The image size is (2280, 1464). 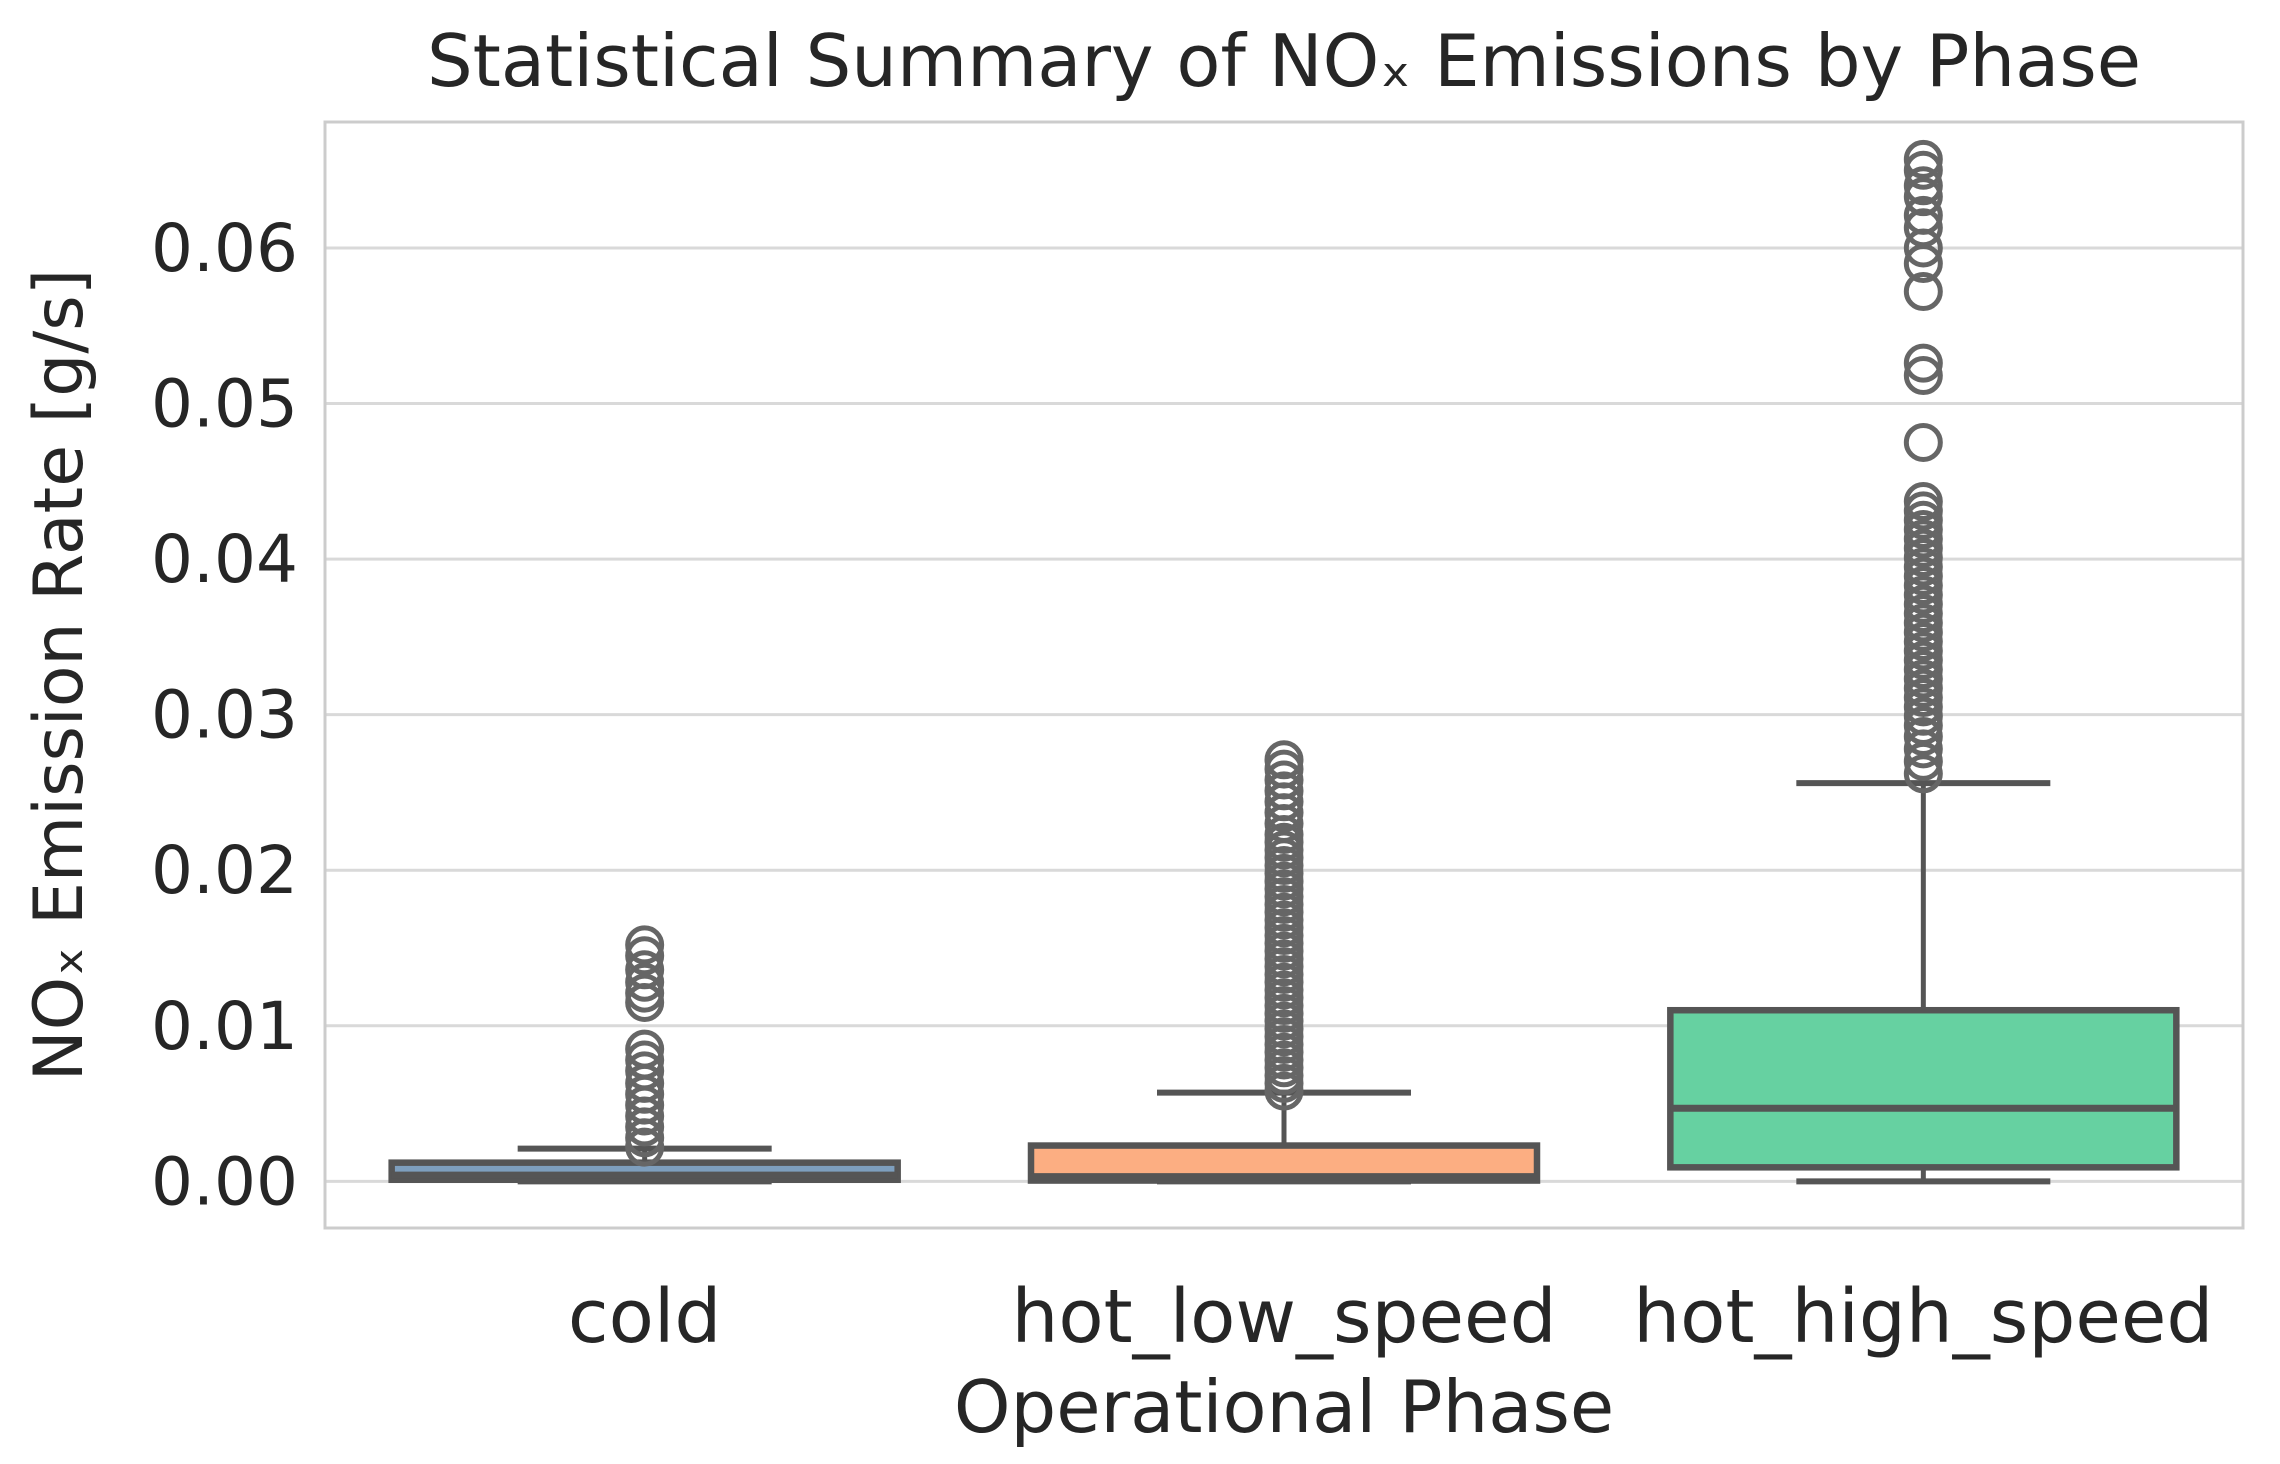 What do you see at coordinates (224, 1181) in the screenshot?
I see `y-tick-label: 0.00` at bounding box center [224, 1181].